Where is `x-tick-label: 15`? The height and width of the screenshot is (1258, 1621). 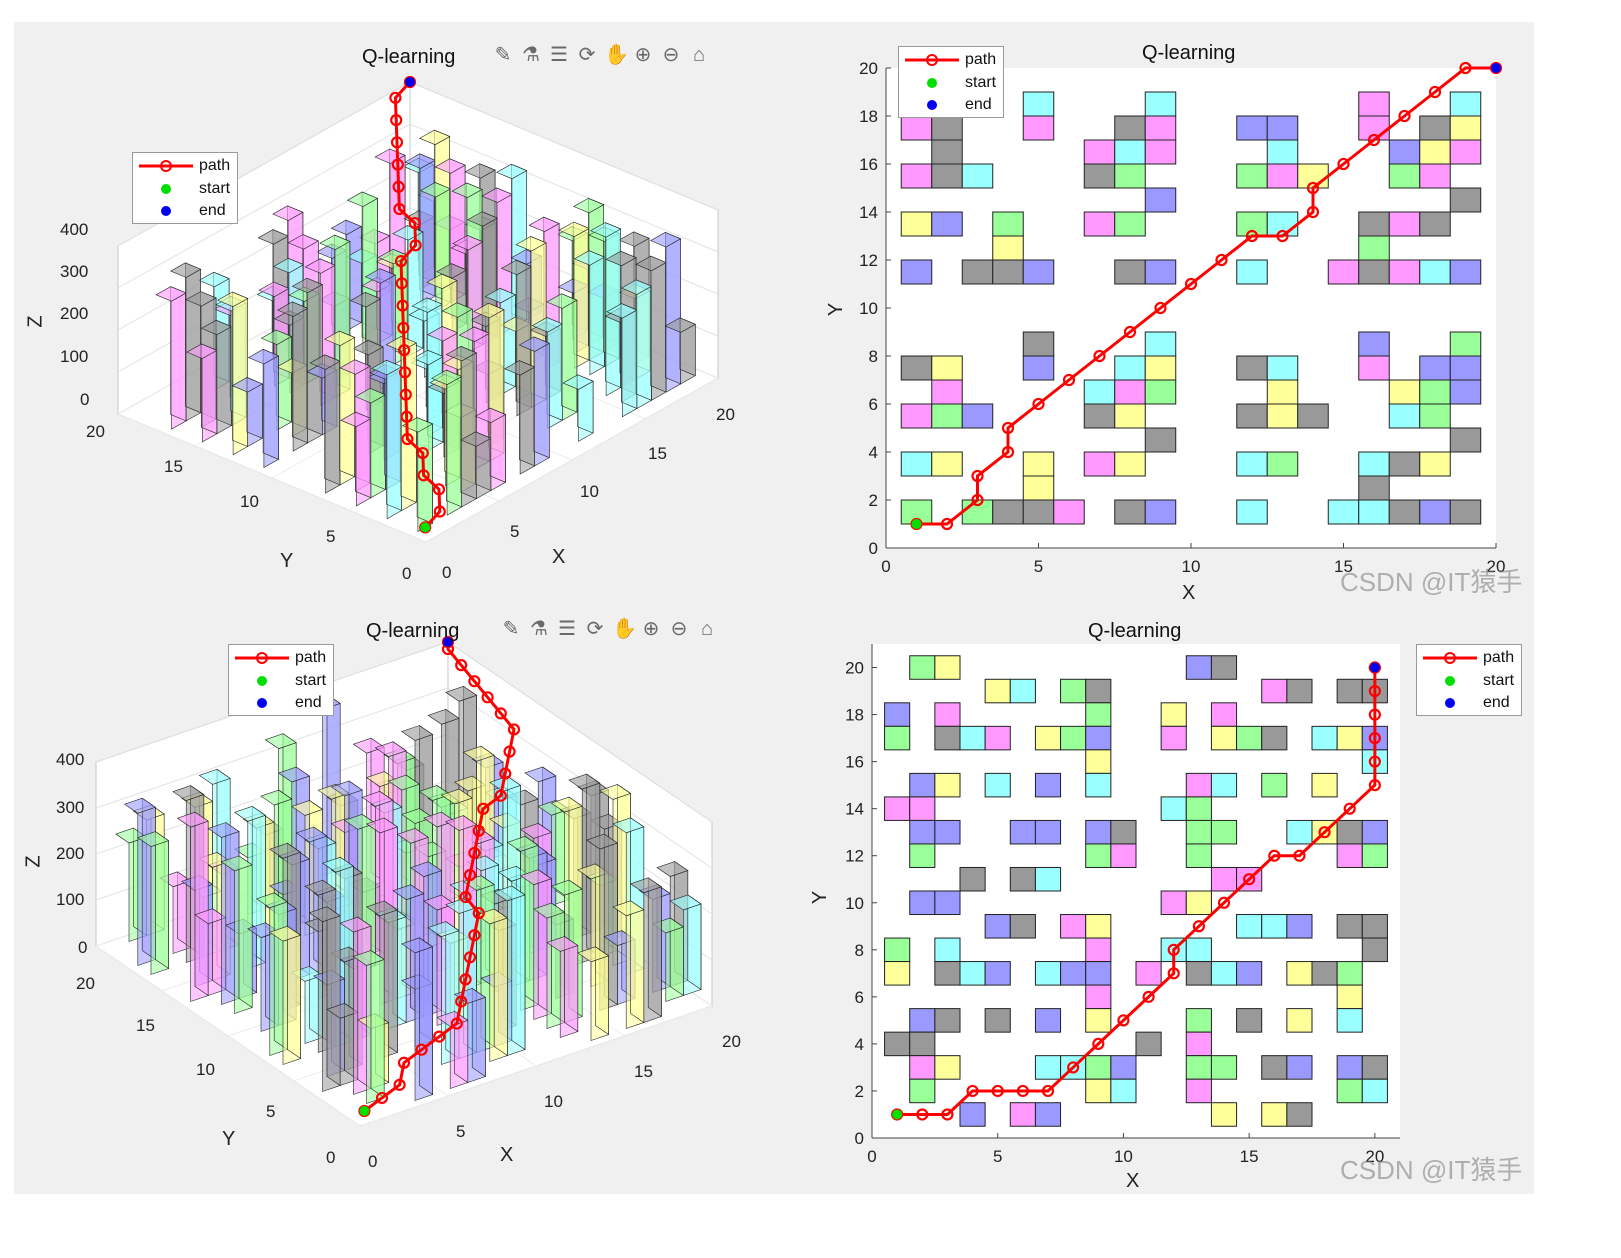
x-tick-label: 15 is located at coordinates (1249, 1156).